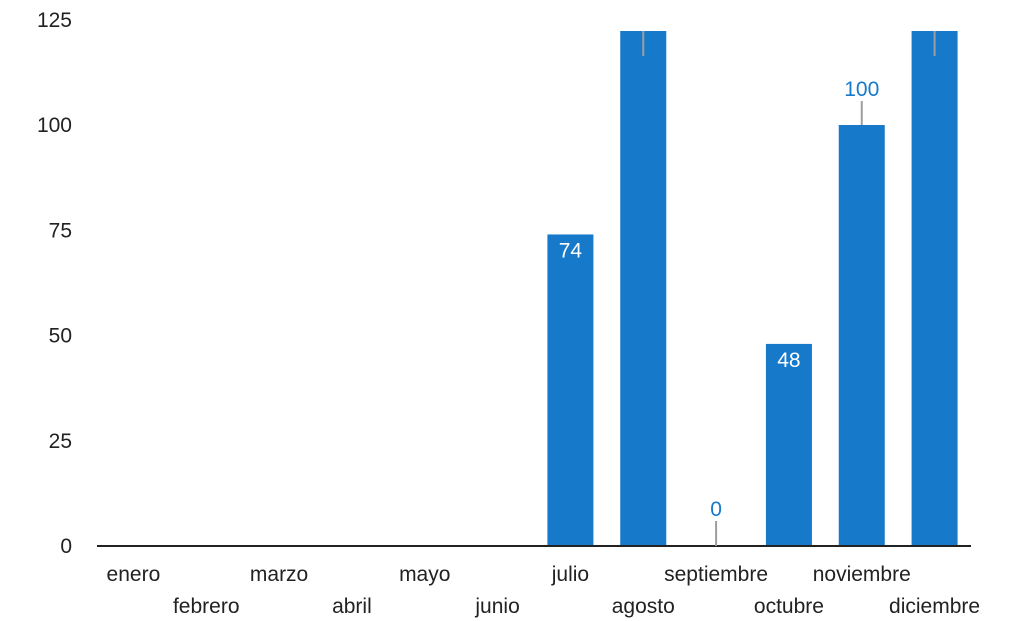 The image size is (1011, 621). What do you see at coordinates (54, 283) in the screenshot?
I see `y-axis-ticks: 0 25 50 75 100 125` at bounding box center [54, 283].